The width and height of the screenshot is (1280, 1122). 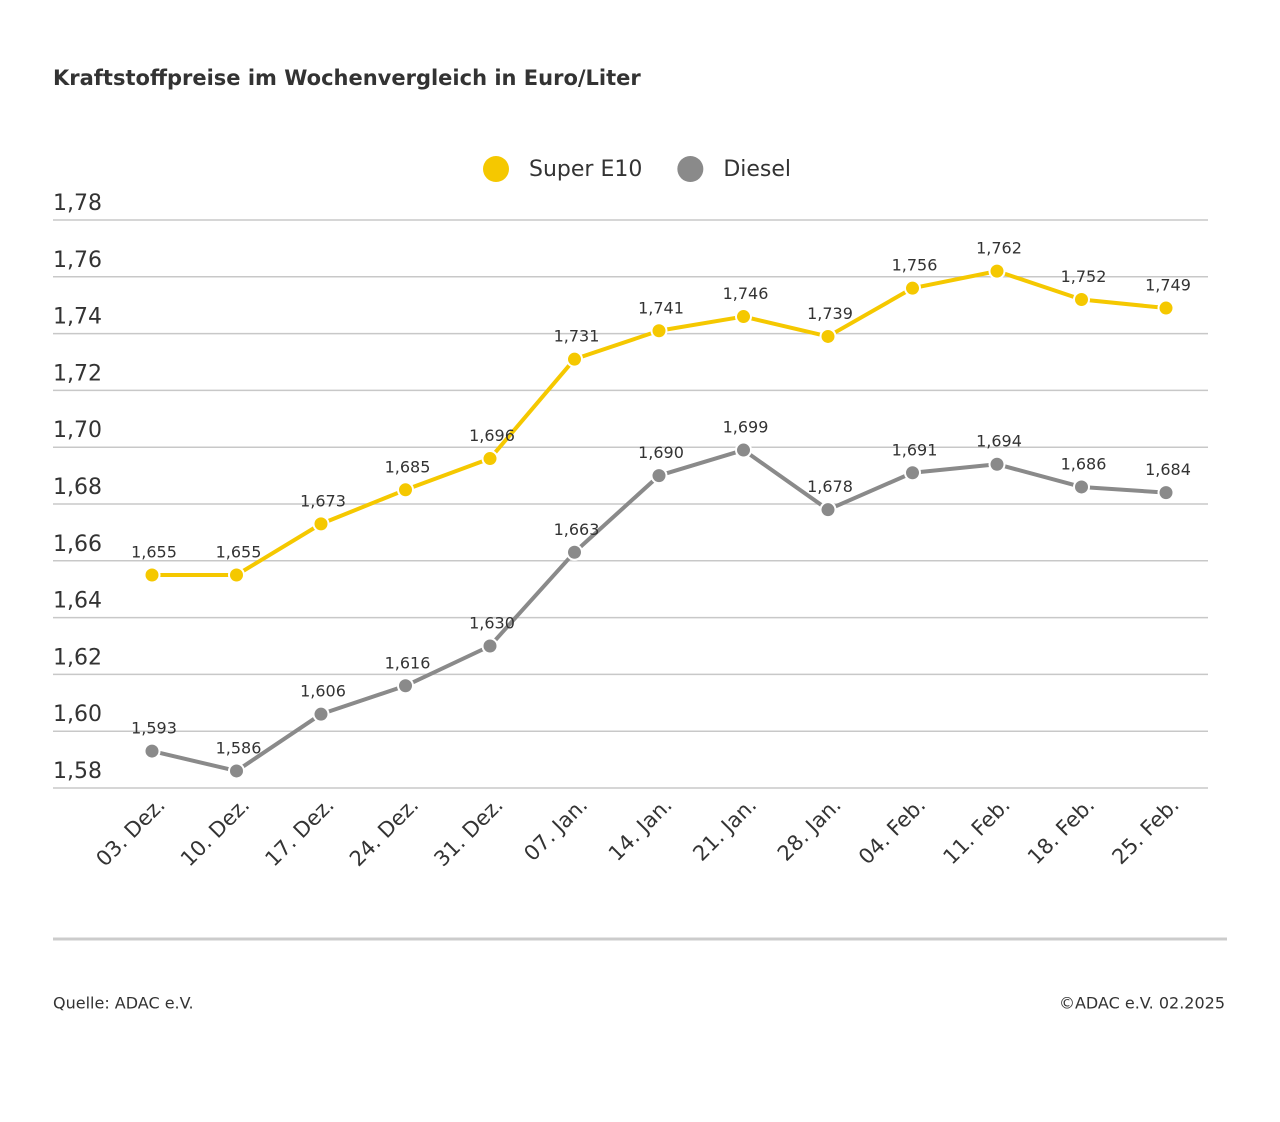 What do you see at coordinates (976, 831) in the screenshot?
I see `x-tick-label: 11. Feb.` at bounding box center [976, 831].